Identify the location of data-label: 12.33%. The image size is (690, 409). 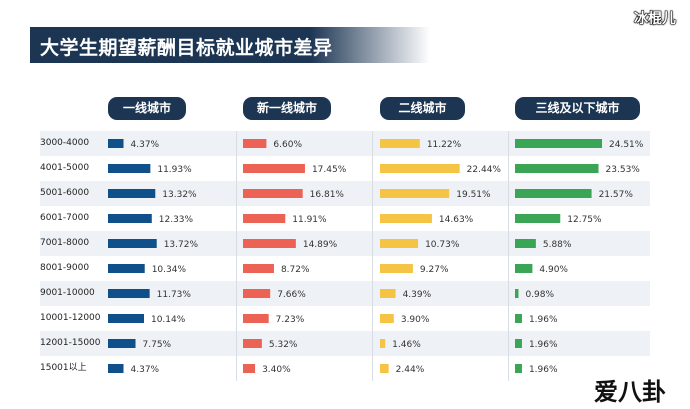
(176, 220).